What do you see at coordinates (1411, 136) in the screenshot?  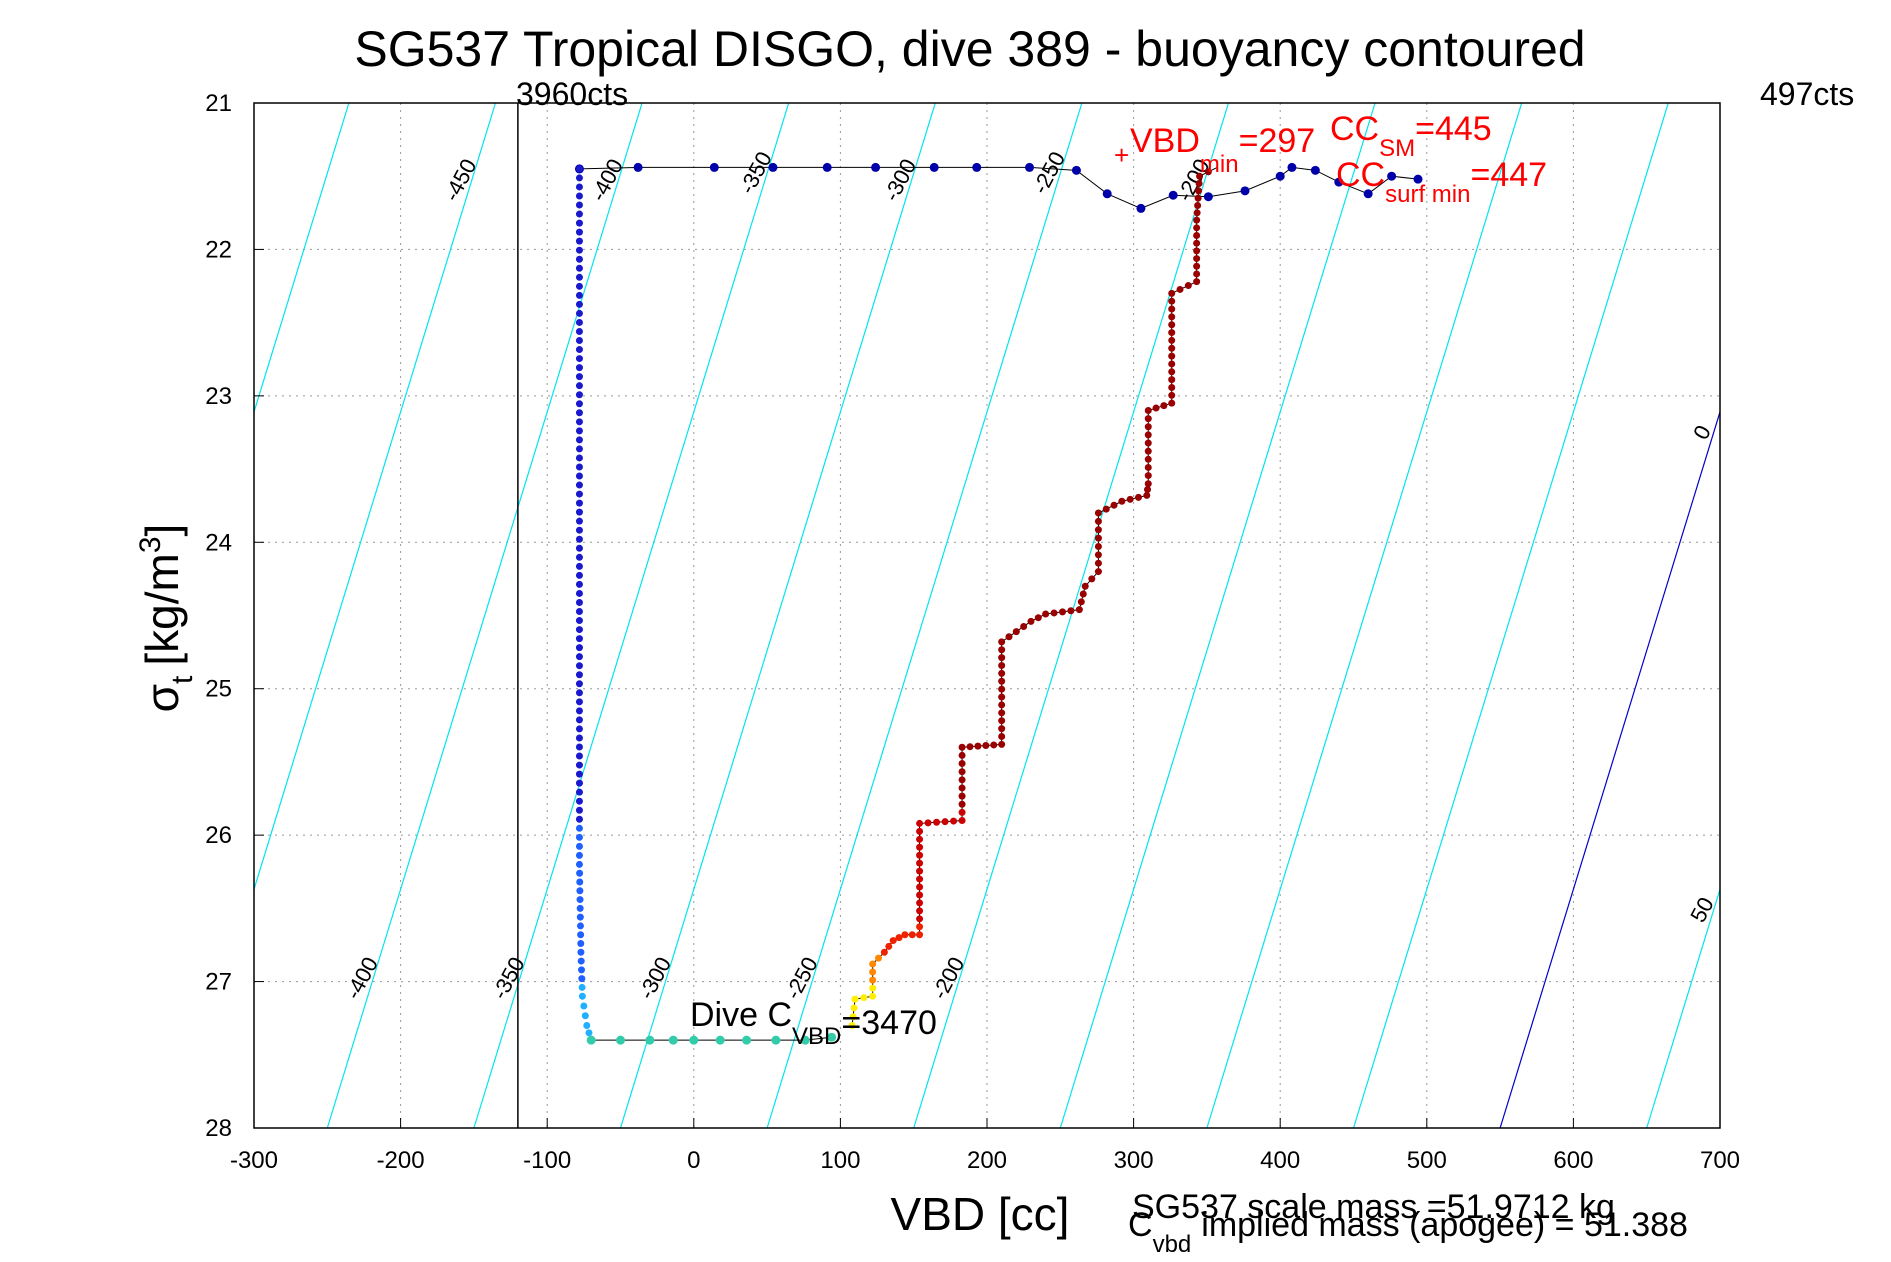 I see `cc-sm-annotation: CCSM=445` at bounding box center [1411, 136].